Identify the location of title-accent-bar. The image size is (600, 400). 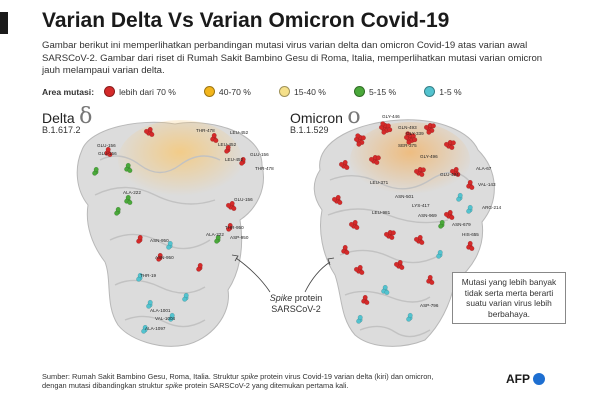
(4, 23).